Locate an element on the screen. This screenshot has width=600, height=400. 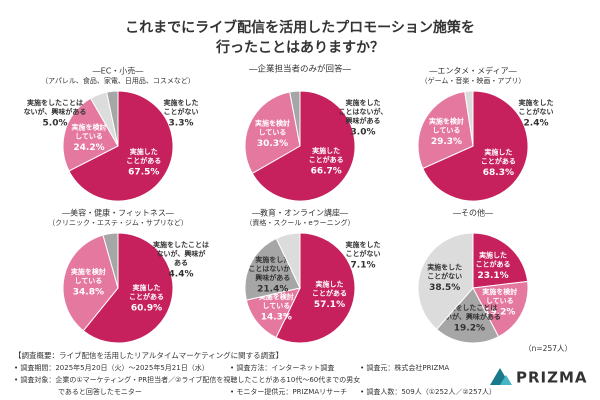
value-label: 3.3% is located at coordinates (181, 124).